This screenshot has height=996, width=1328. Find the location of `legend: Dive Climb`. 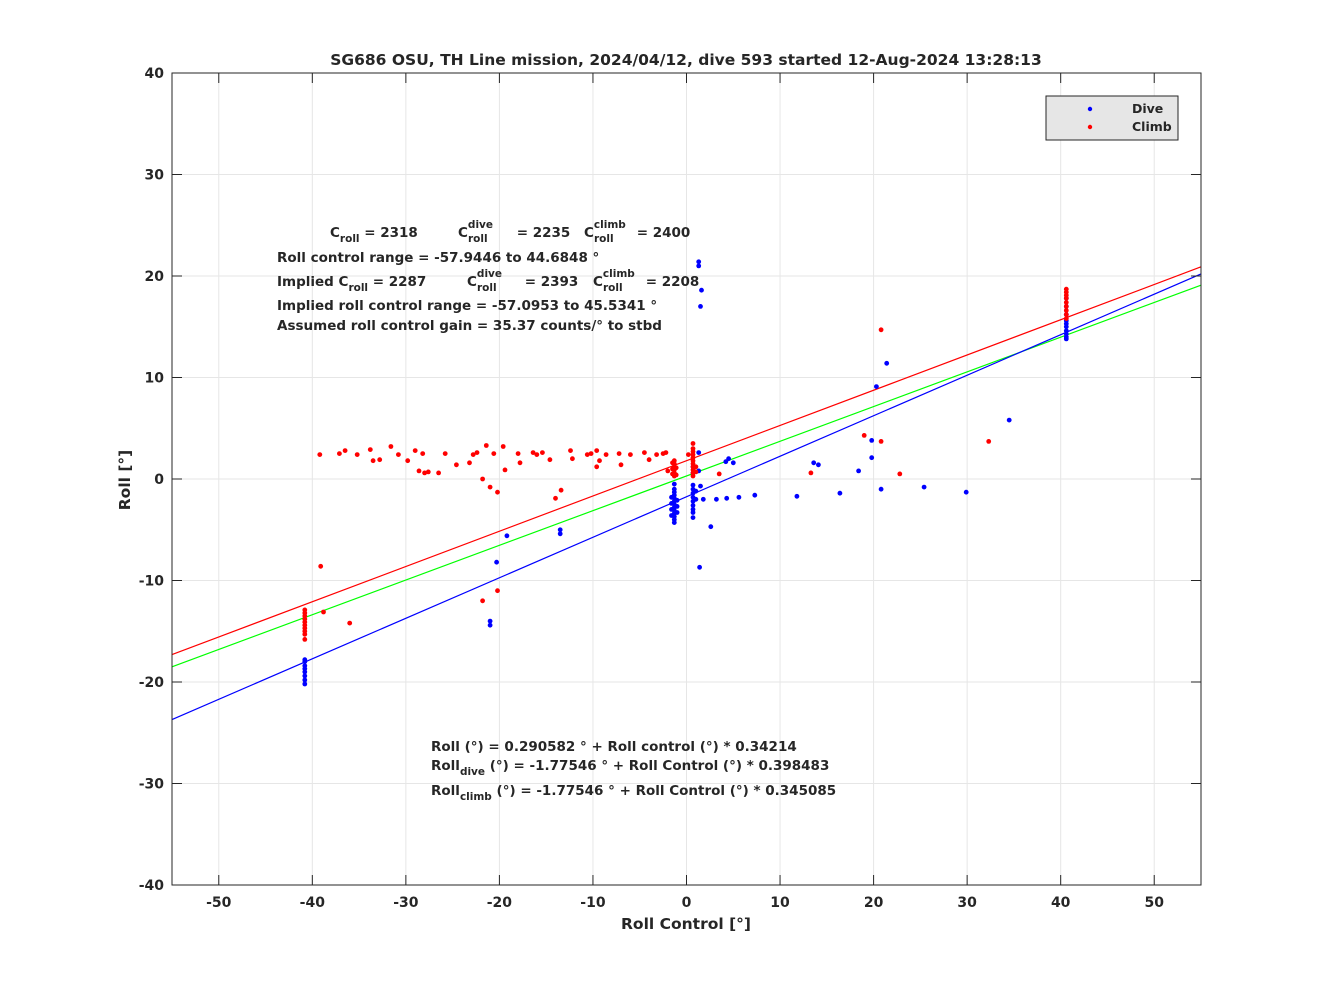

legend: Dive Climb is located at coordinates (1112, 118).